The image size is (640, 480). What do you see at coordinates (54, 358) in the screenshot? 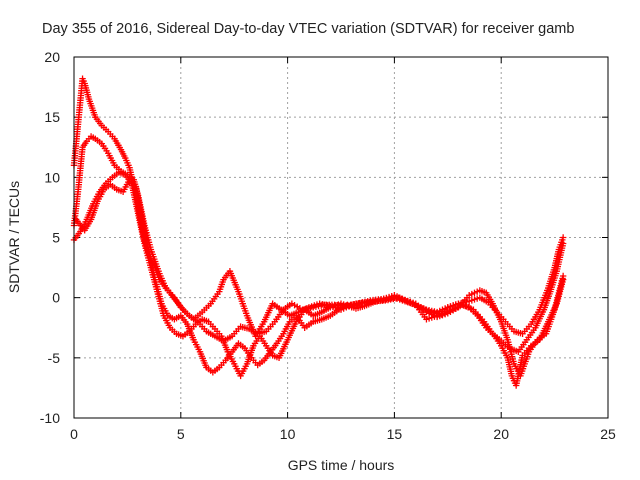
I see `y-tick-label: -5` at bounding box center [54, 358].